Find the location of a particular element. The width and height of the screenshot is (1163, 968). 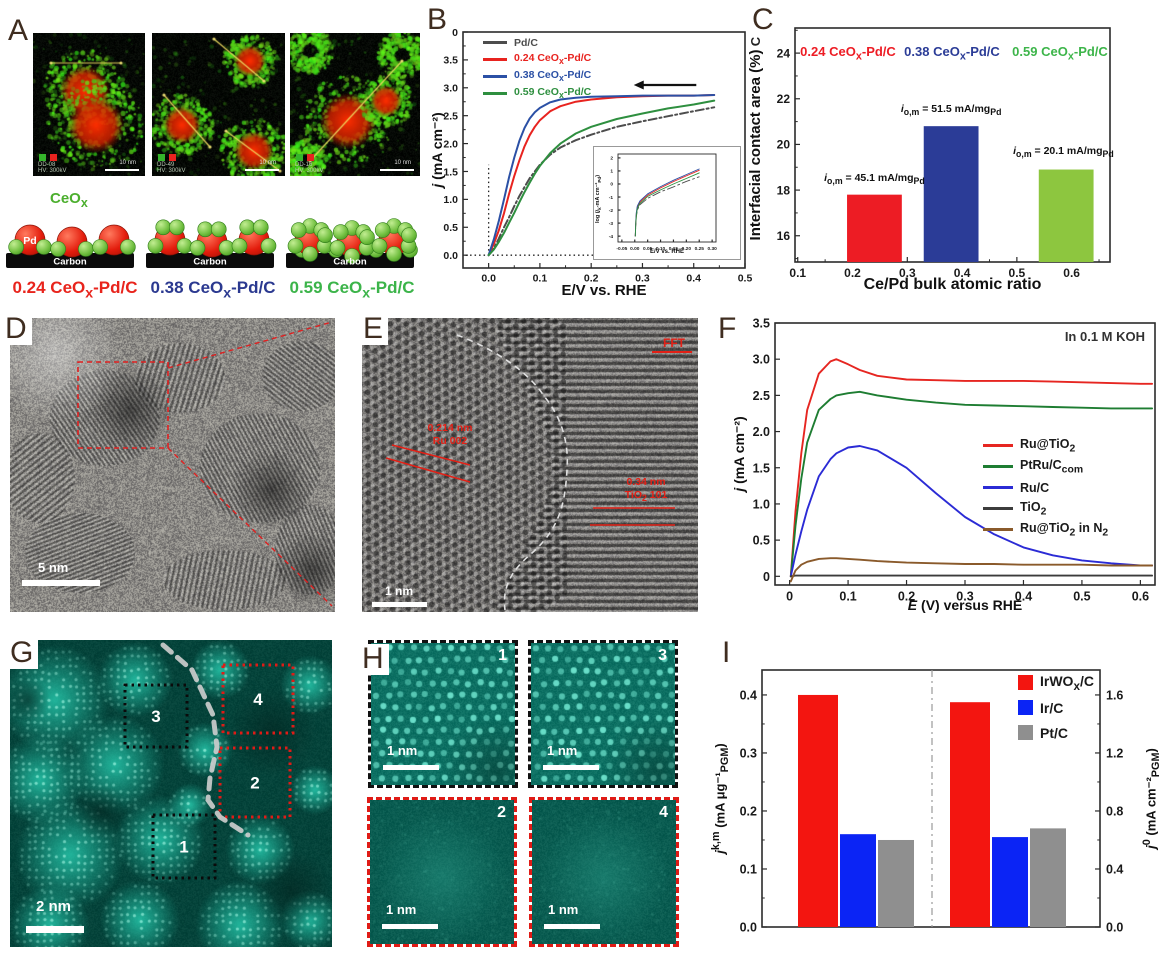

crop-scale-bar is located at coordinates (410, 926).